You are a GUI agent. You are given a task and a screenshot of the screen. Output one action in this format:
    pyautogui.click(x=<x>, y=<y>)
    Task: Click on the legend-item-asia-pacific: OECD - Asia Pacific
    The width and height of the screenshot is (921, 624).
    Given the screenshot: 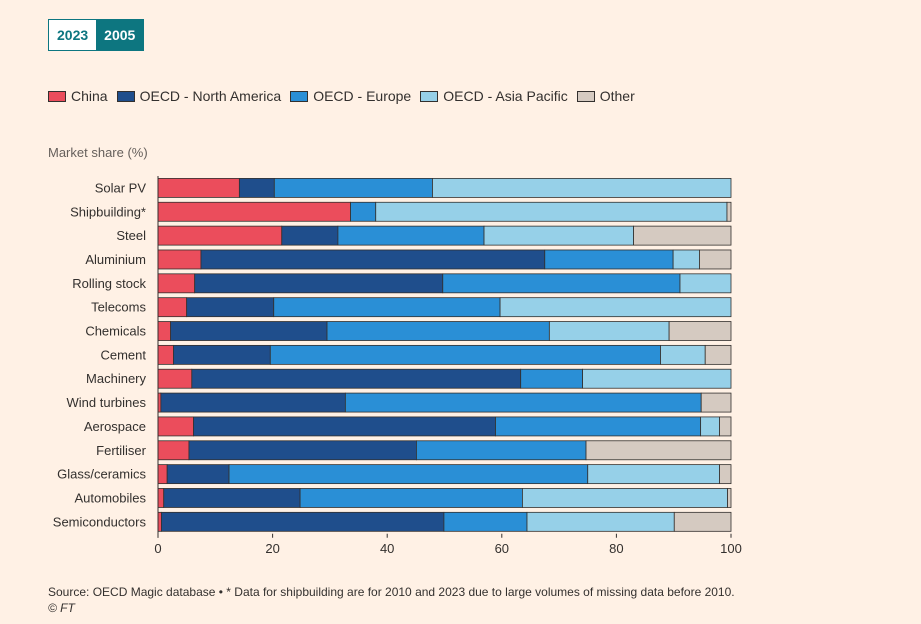 What is the action you would take?
    pyautogui.click(x=494, y=96)
    